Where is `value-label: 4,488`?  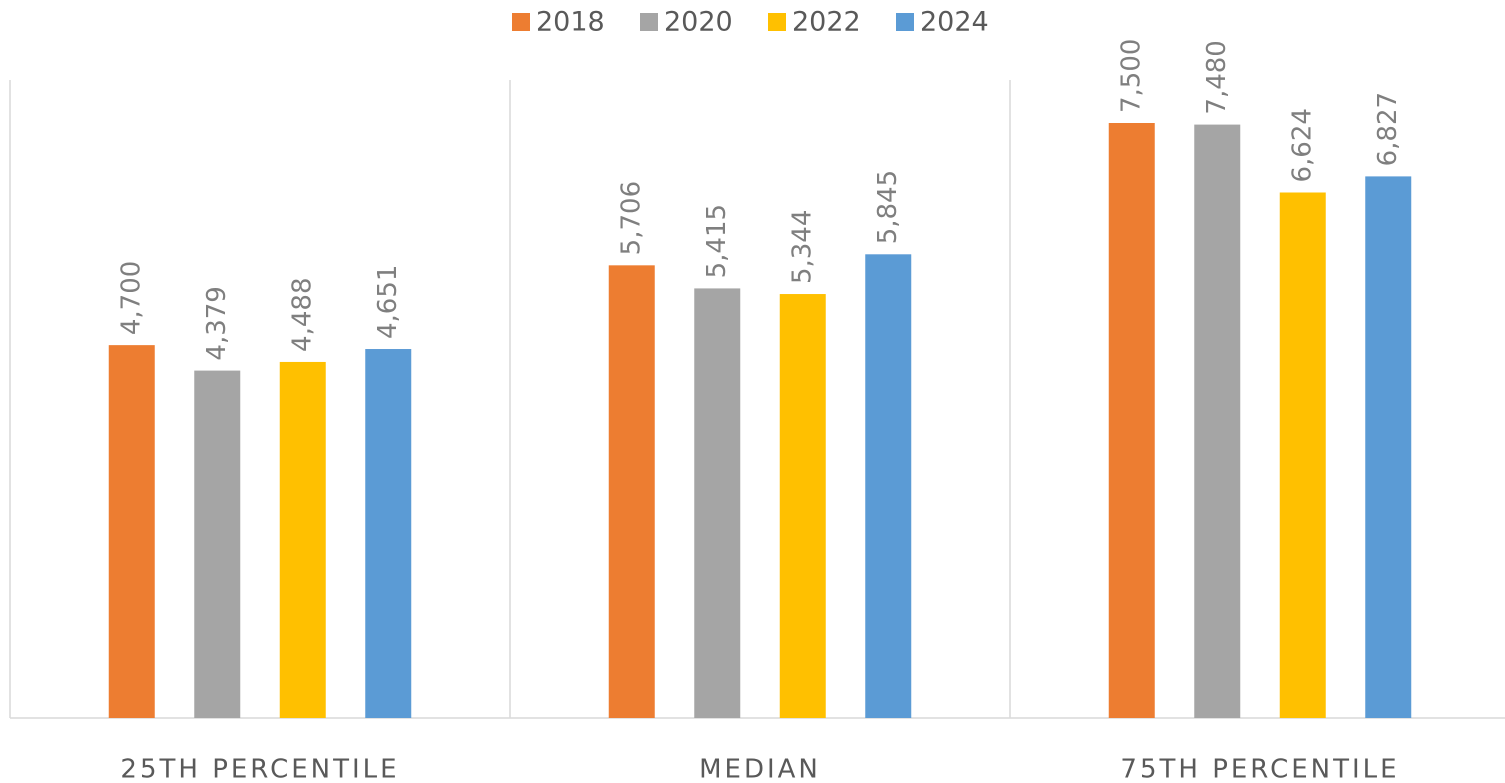
value-label: 4,488 is located at coordinates (302, 315).